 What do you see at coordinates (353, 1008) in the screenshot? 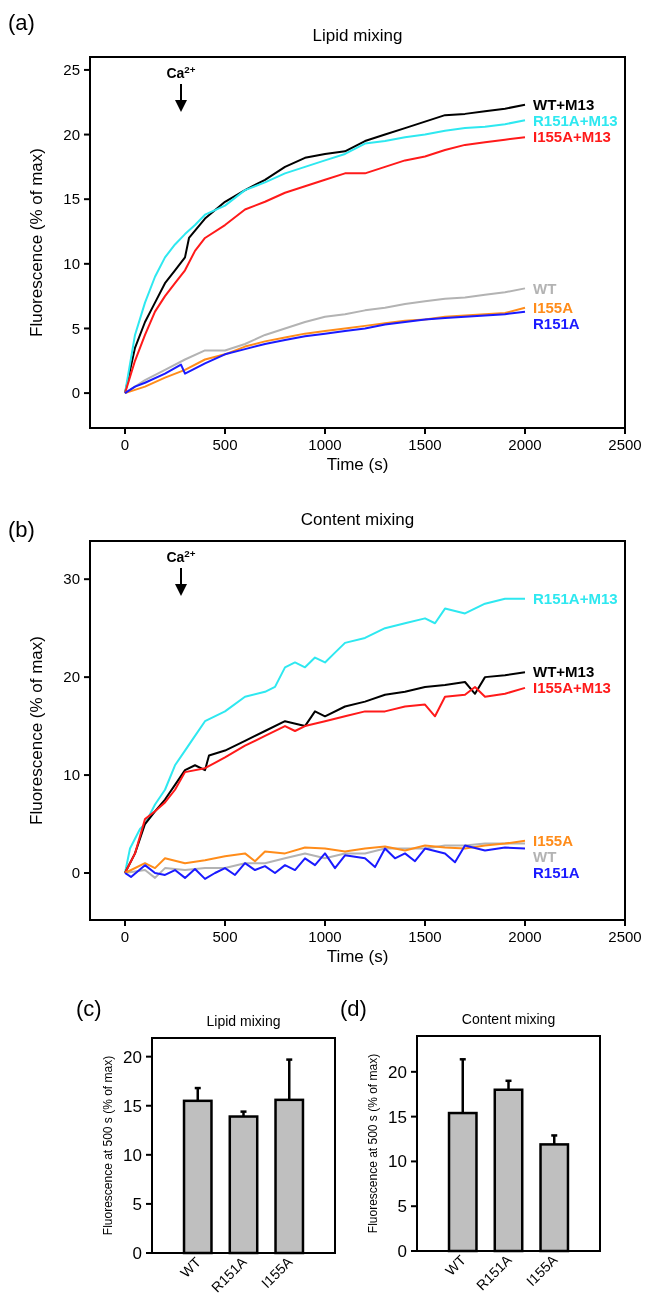
I see `text: (d)` at bounding box center [353, 1008].